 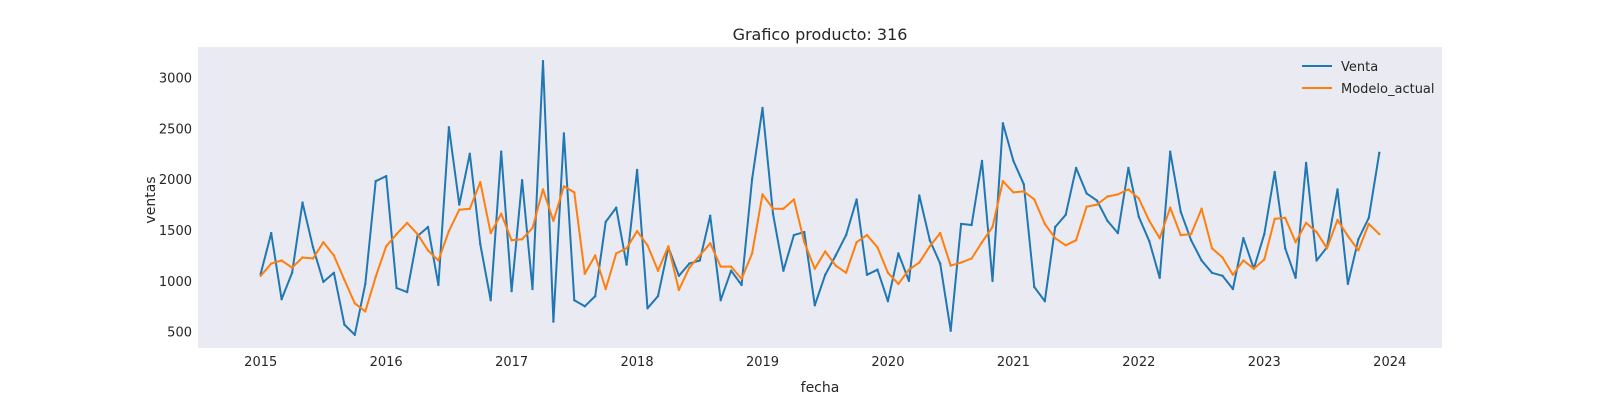 What do you see at coordinates (762, 362) in the screenshot?
I see `x-tick-label: 2019` at bounding box center [762, 362].